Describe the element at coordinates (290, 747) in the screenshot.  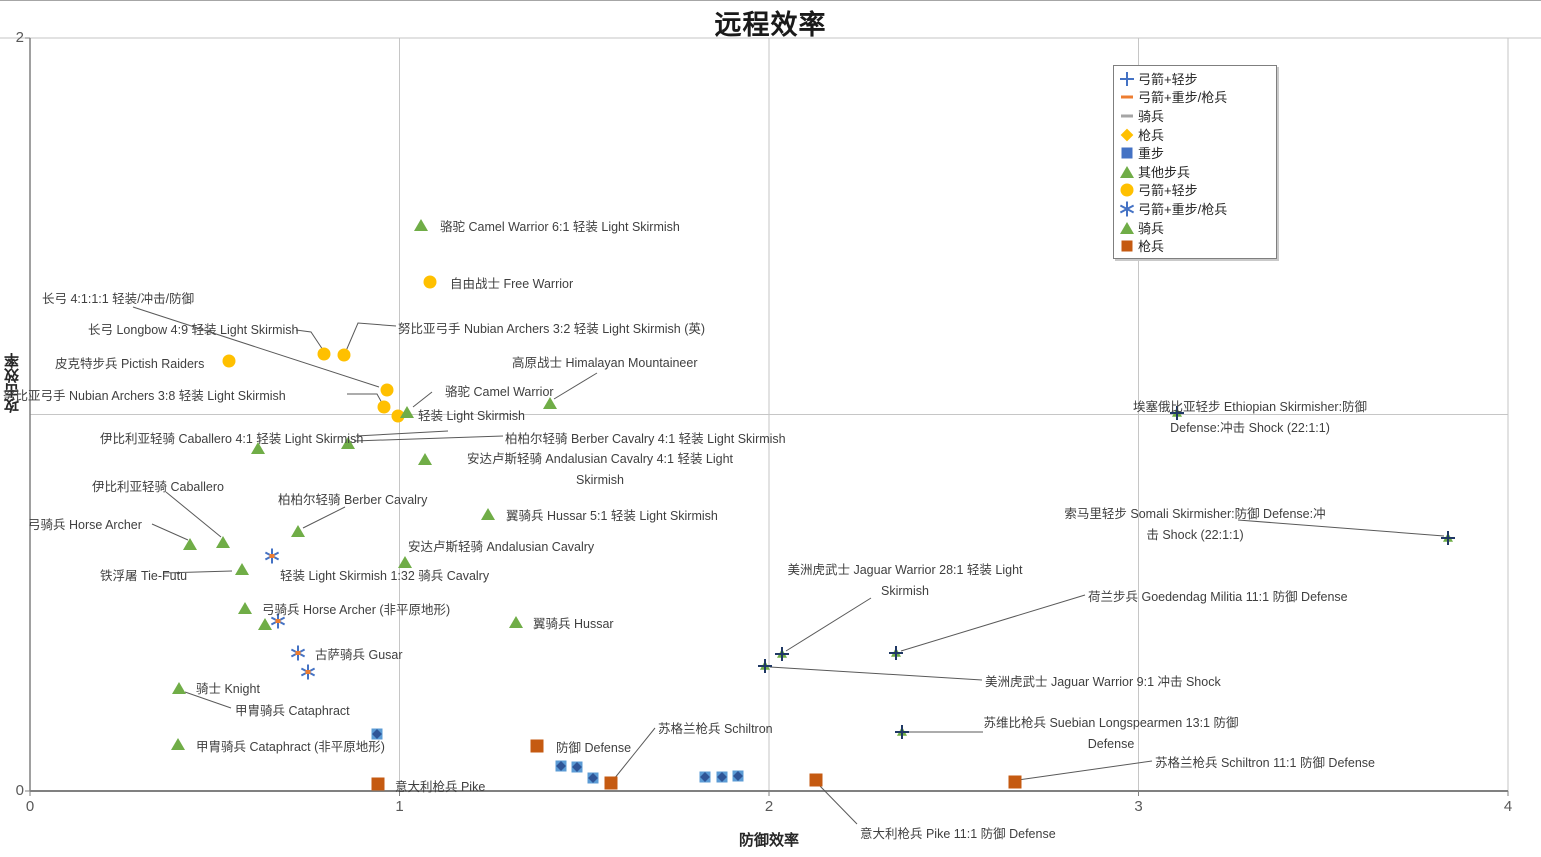
I see `data-point-label: 甲胄骑兵 Cataphract (非平原地形)` at that location.